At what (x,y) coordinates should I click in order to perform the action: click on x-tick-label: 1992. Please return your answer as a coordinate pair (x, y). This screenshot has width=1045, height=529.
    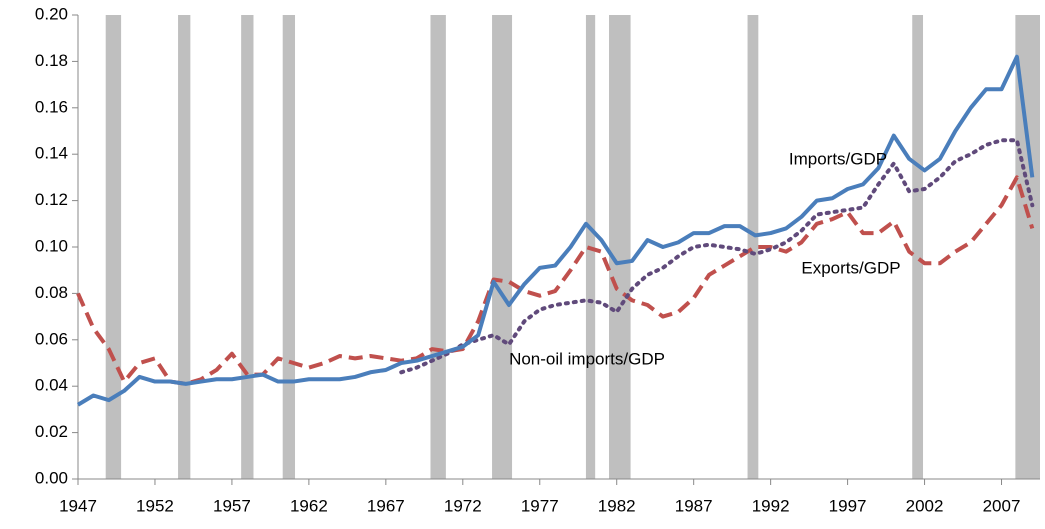
    Looking at the image, I should click on (771, 505).